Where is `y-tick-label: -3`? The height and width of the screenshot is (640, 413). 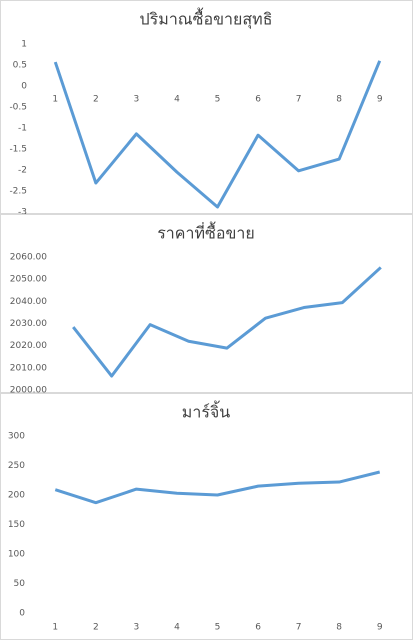 y-tick-label: -3 is located at coordinates (22, 213).